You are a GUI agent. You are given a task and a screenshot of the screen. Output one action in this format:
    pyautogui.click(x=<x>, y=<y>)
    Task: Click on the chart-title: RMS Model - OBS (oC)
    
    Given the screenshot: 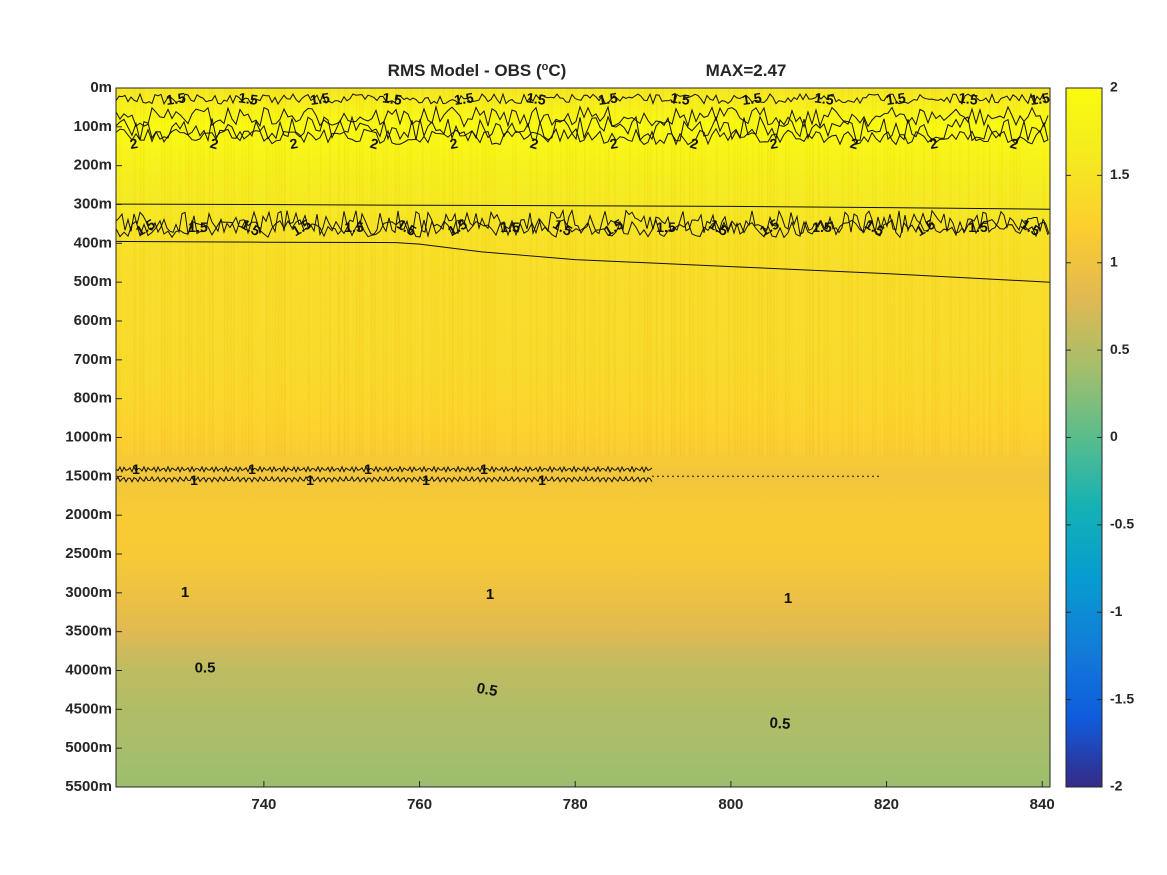 What is the action you would take?
    pyautogui.click(x=477, y=70)
    